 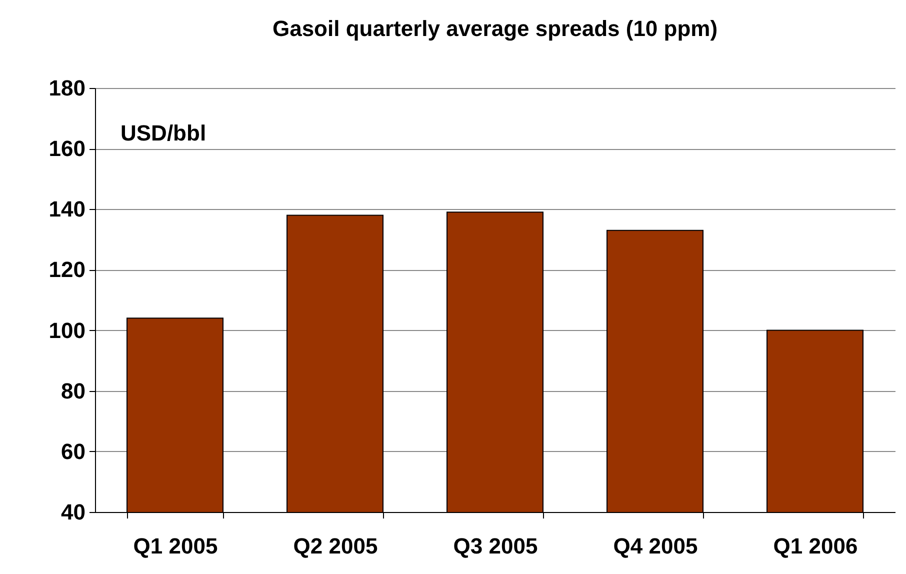 What do you see at coordinates (73, 451) in the screenshot?
I see `y-tick-label: 60` at bounding box center [73, 451].